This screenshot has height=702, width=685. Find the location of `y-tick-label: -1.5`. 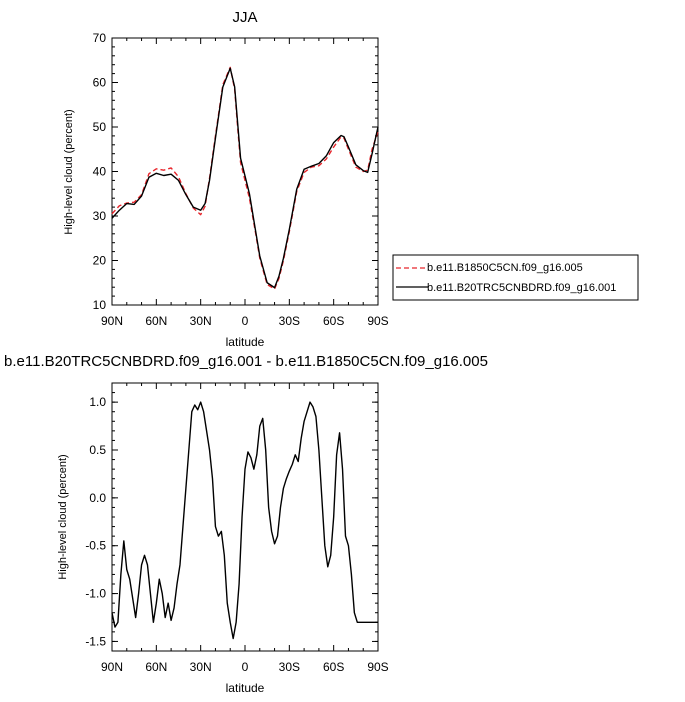

y-tick-label: -1.5 is located at coordinates (95, 641).